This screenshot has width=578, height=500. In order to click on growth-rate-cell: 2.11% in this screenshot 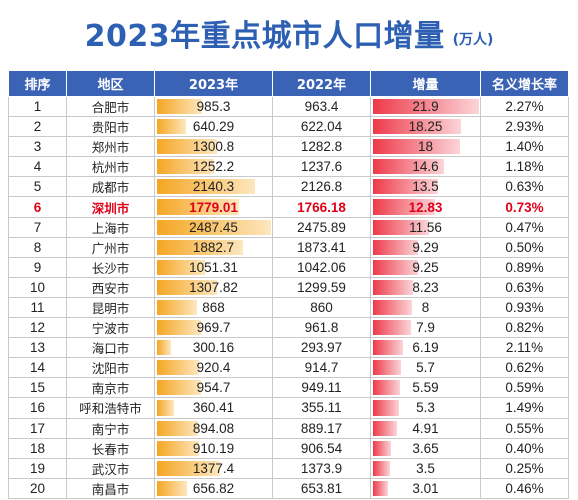, I will do `click(524, 348)`.